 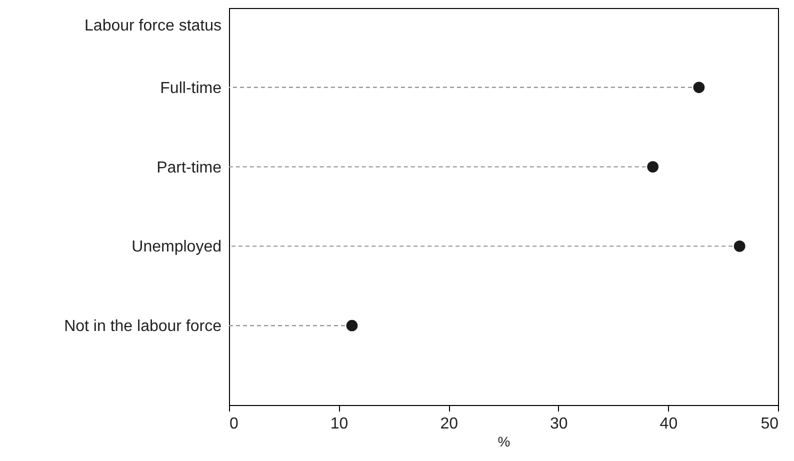 What do you see at coordinates (449, 424) in the screenshot?
I see `x-tick-label: 20` at bounding box center [449, 424].